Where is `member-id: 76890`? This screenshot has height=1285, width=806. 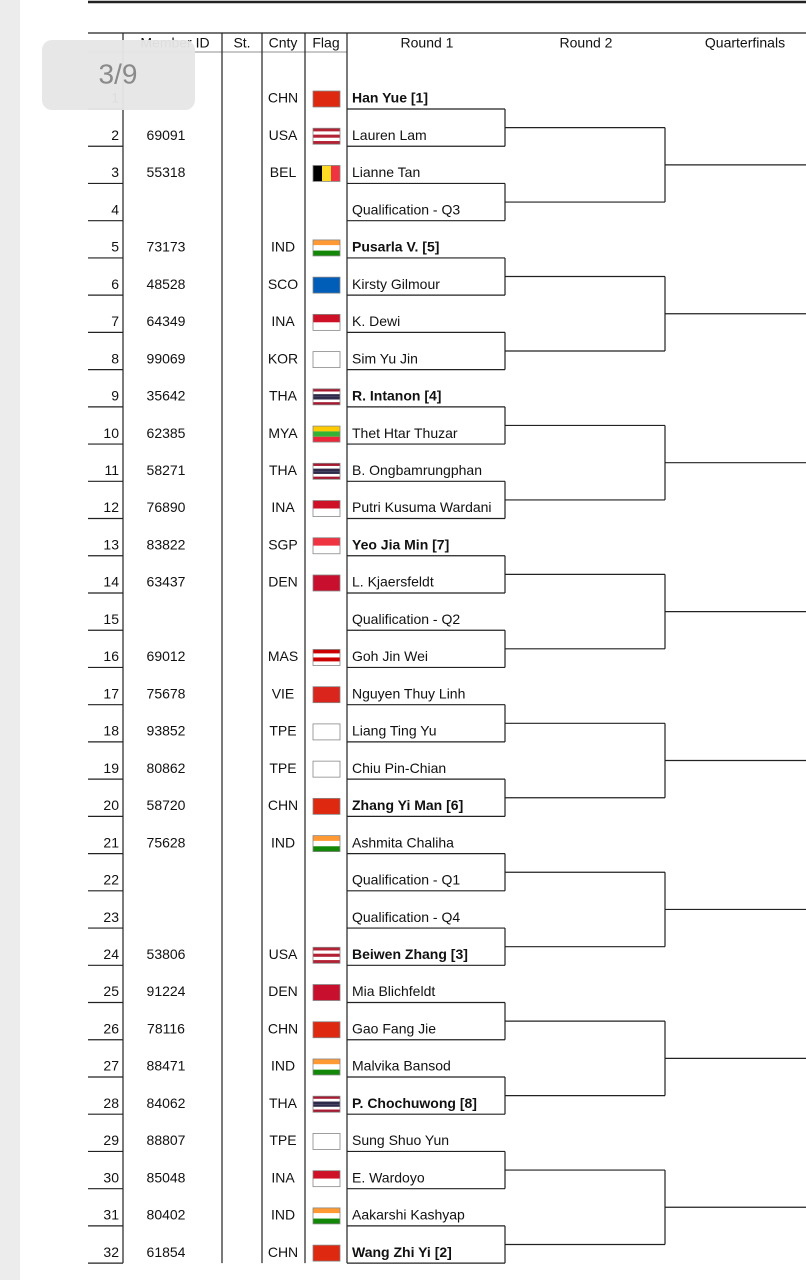 member-id: 76890 is located at coordinates (166, 507).